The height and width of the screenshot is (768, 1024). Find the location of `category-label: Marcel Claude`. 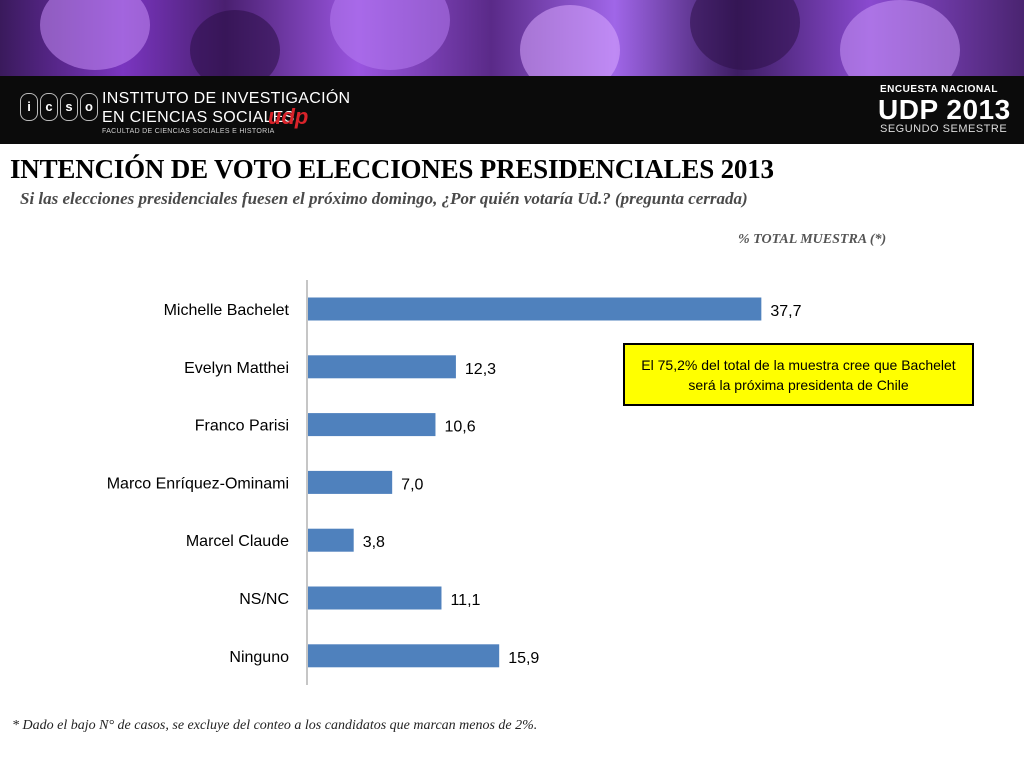

category-label: Marcel Claude is located at coordinates (237, 541).